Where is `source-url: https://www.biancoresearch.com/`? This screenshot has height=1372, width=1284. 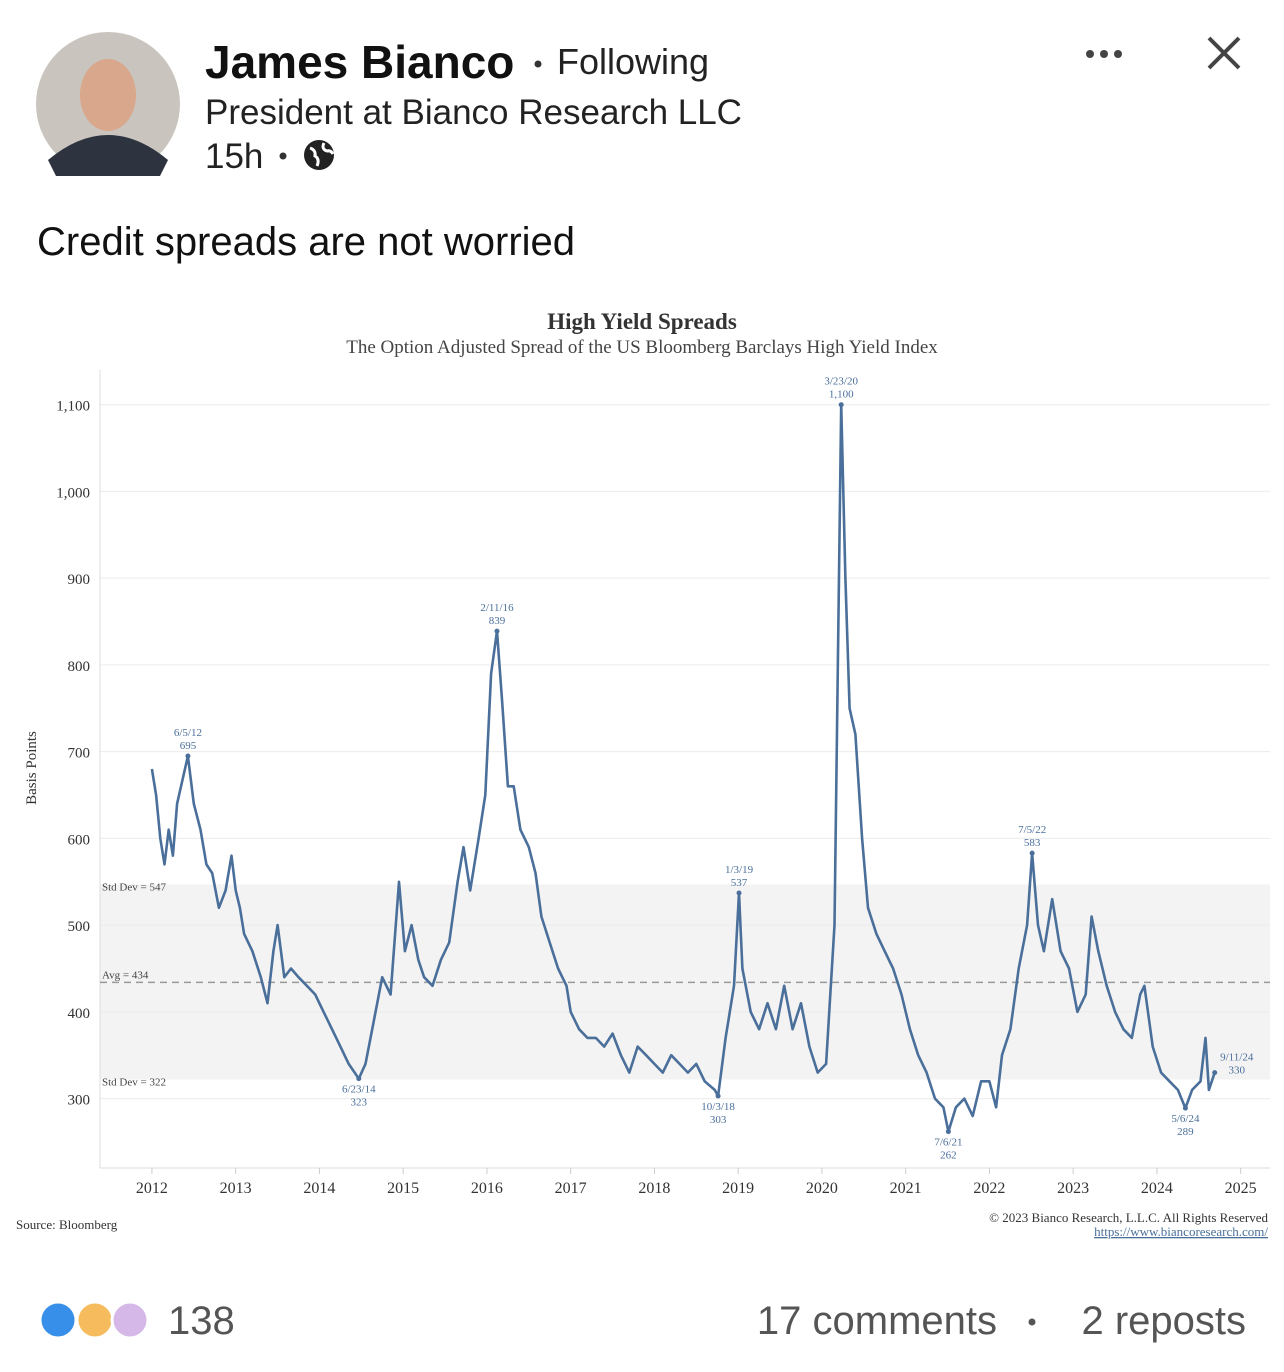 source-url: https://www.biancoresearch.com/ is located at coordinates (1181, 1231).